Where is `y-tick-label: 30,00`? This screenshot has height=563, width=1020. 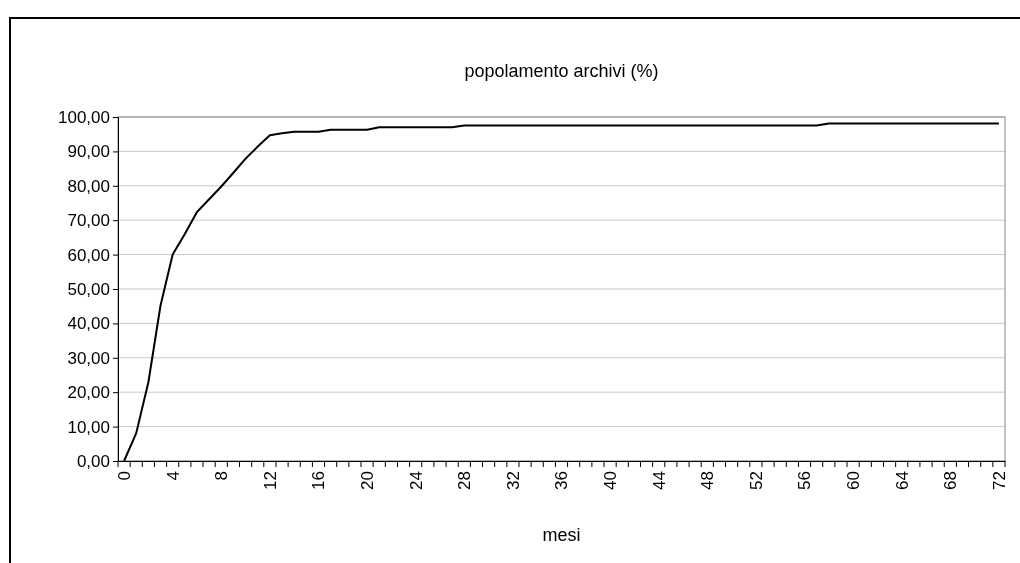
y-tick-label: 30,00 is located at coordinates (88, 358).